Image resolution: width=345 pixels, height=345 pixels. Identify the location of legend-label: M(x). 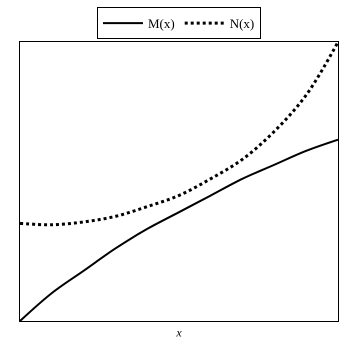
(161, 24).